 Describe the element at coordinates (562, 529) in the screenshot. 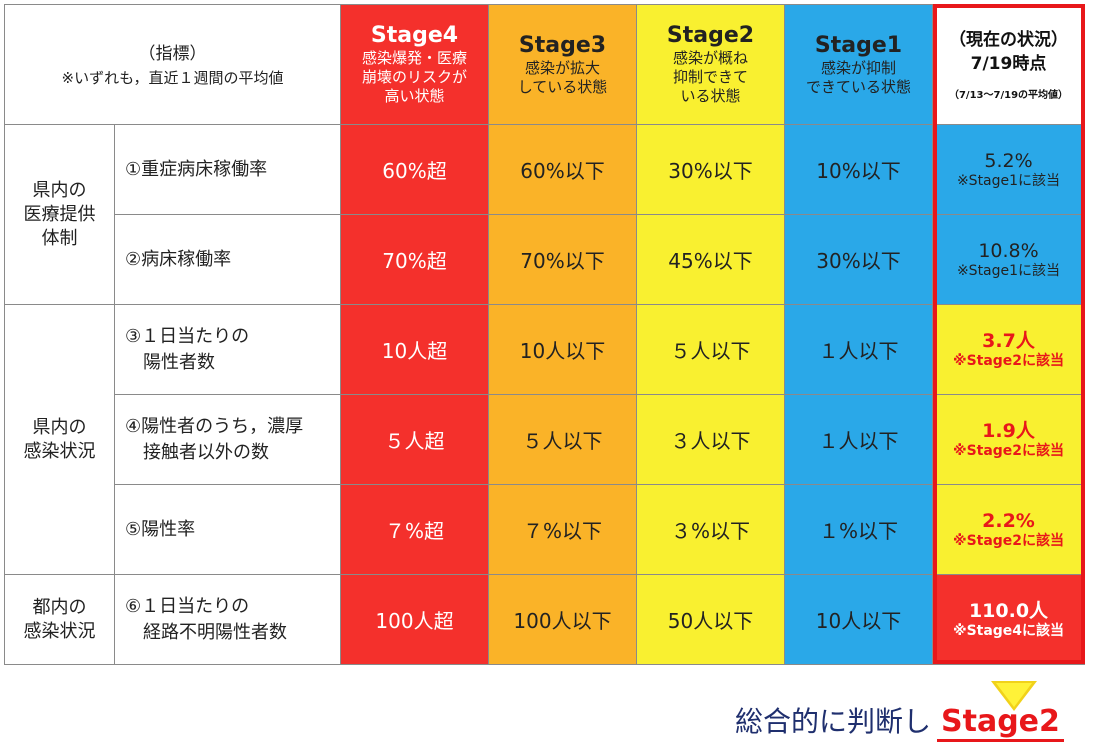

I see `threshold-stage3: ７%以下` at that location.